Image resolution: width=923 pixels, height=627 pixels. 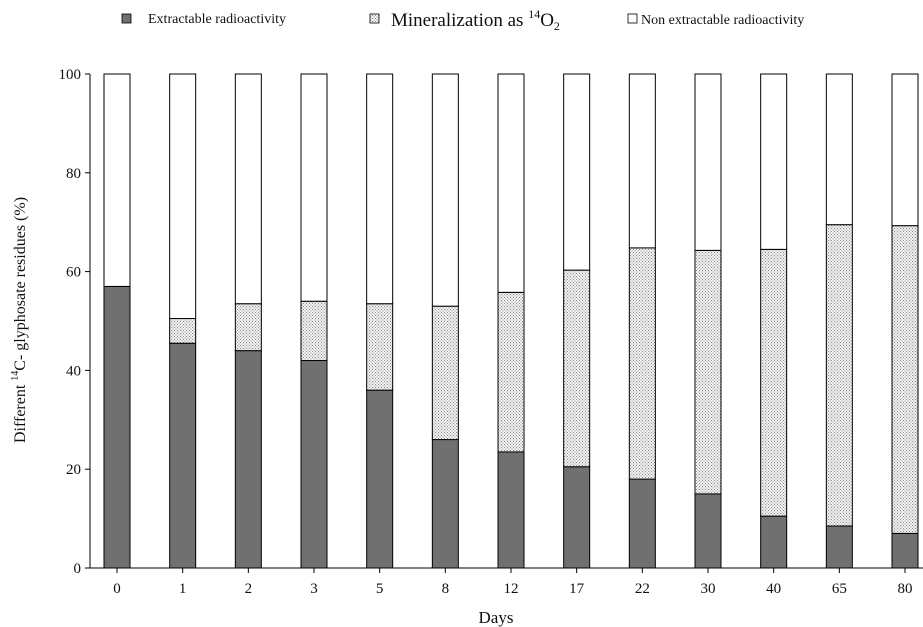 I want to click on x-axis-label: Days, so click(x=496, y=617).